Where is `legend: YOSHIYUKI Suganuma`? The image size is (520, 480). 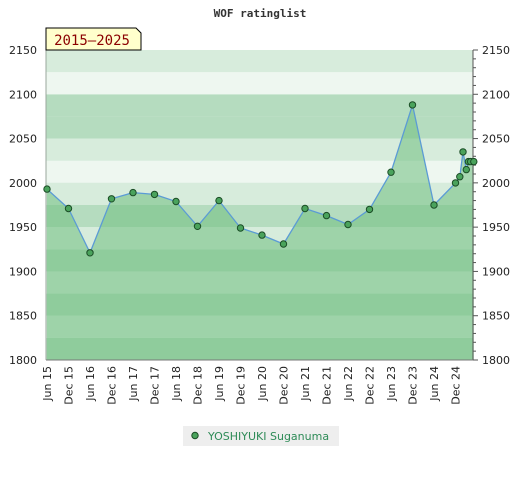
legend: YOSHIYUKI Suganuma is located at coordinates (261, 436).